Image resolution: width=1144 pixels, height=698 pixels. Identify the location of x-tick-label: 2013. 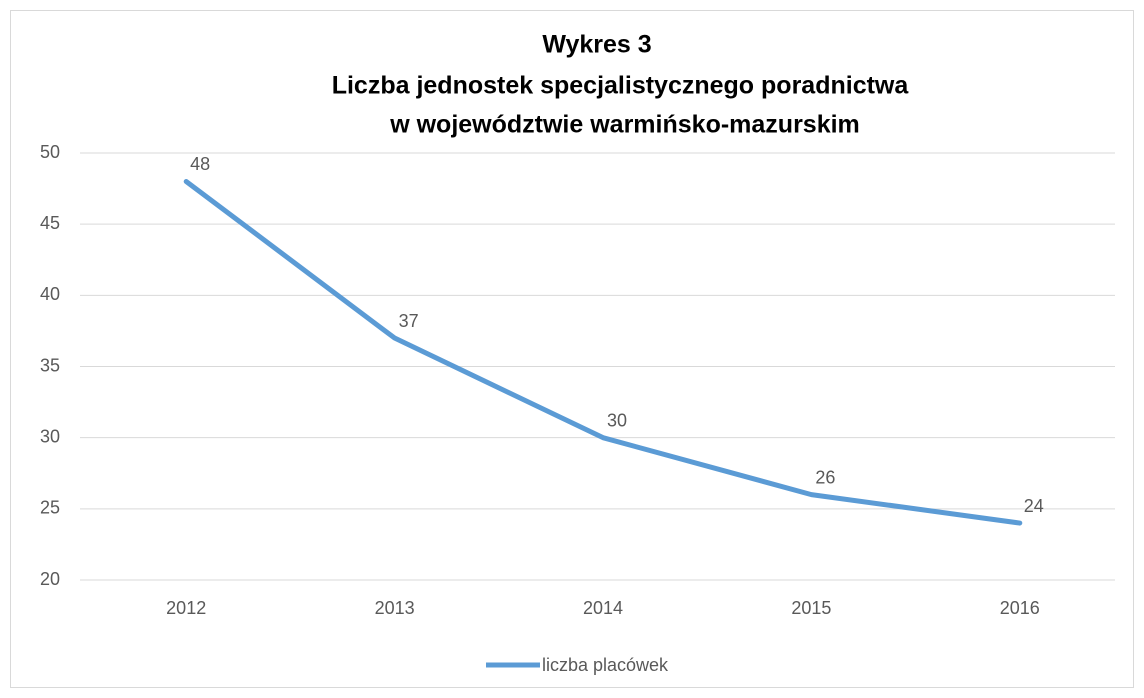
(395, 608).